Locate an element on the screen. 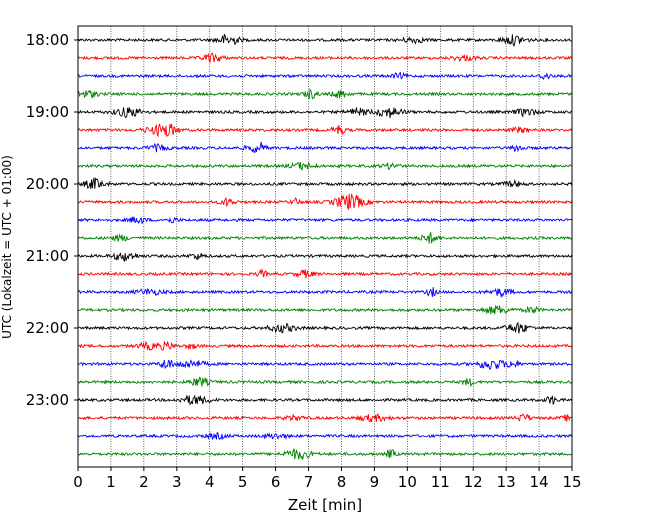 This screenshot has height=520, width=650. x-tick-label: 10 is located at coordinates (407, 482).